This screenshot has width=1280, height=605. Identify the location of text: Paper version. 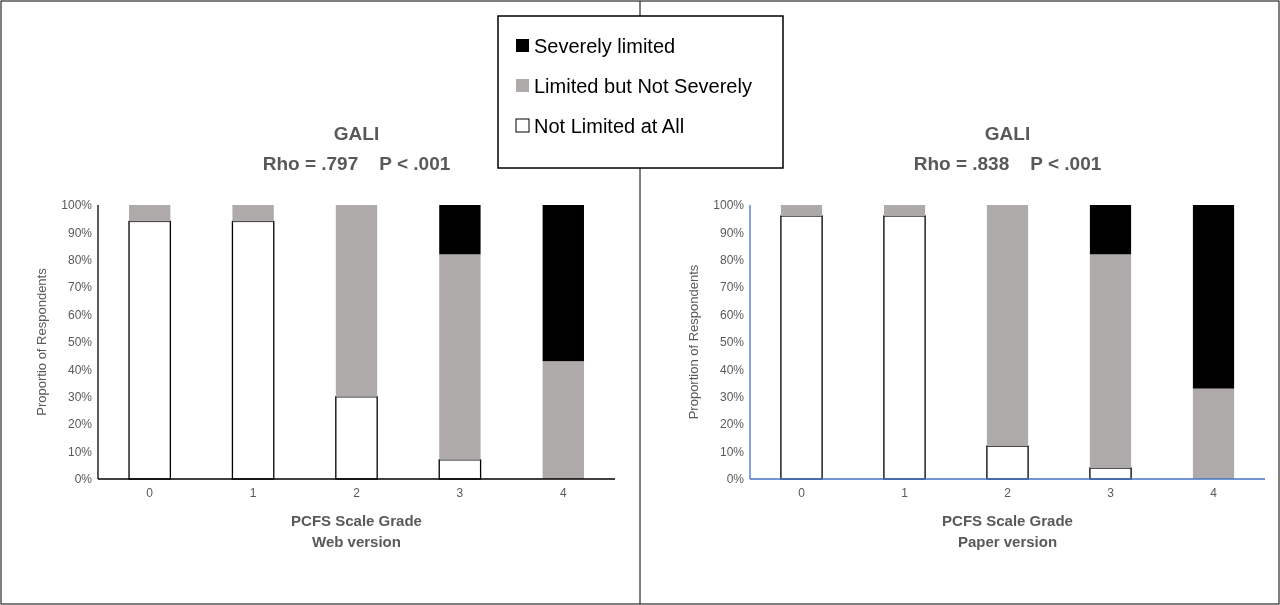
(1007, 541).